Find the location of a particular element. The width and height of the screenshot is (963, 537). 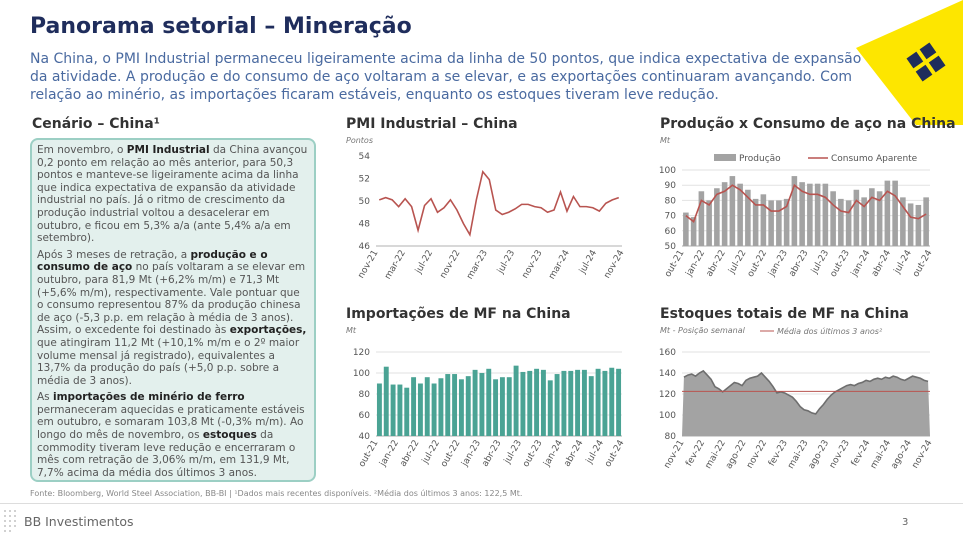

y-tick-label: 160 is located at coordinates (667, 353).